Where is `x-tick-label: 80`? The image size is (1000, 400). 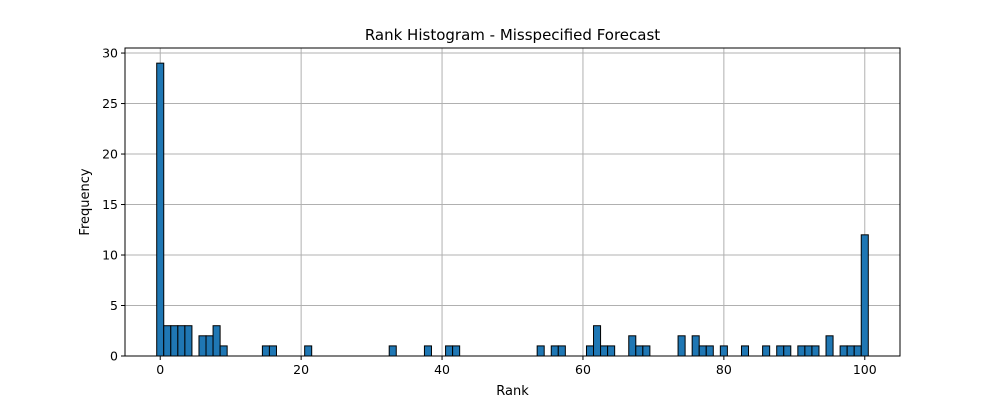
x-tick-label: 80 is located at coordinates (724, 369).